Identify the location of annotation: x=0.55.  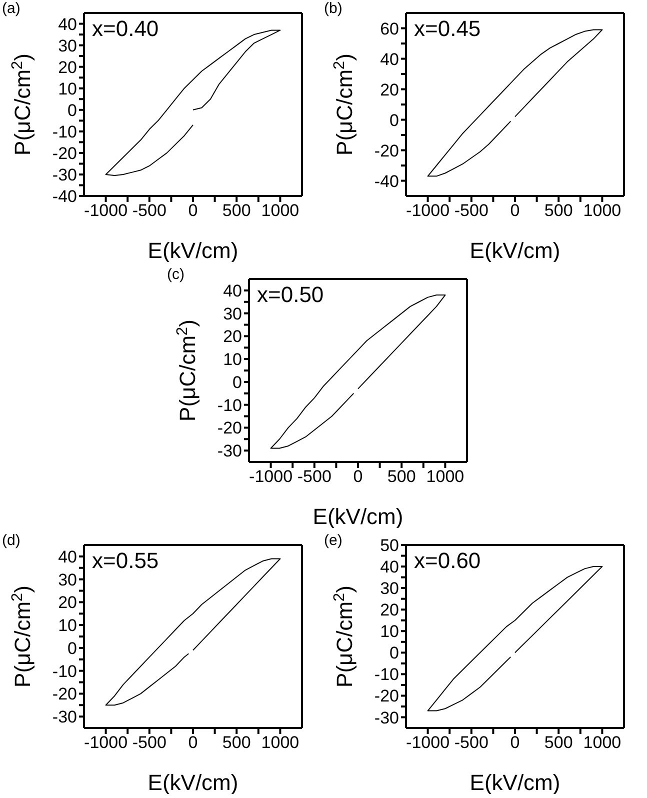
(125, 561).